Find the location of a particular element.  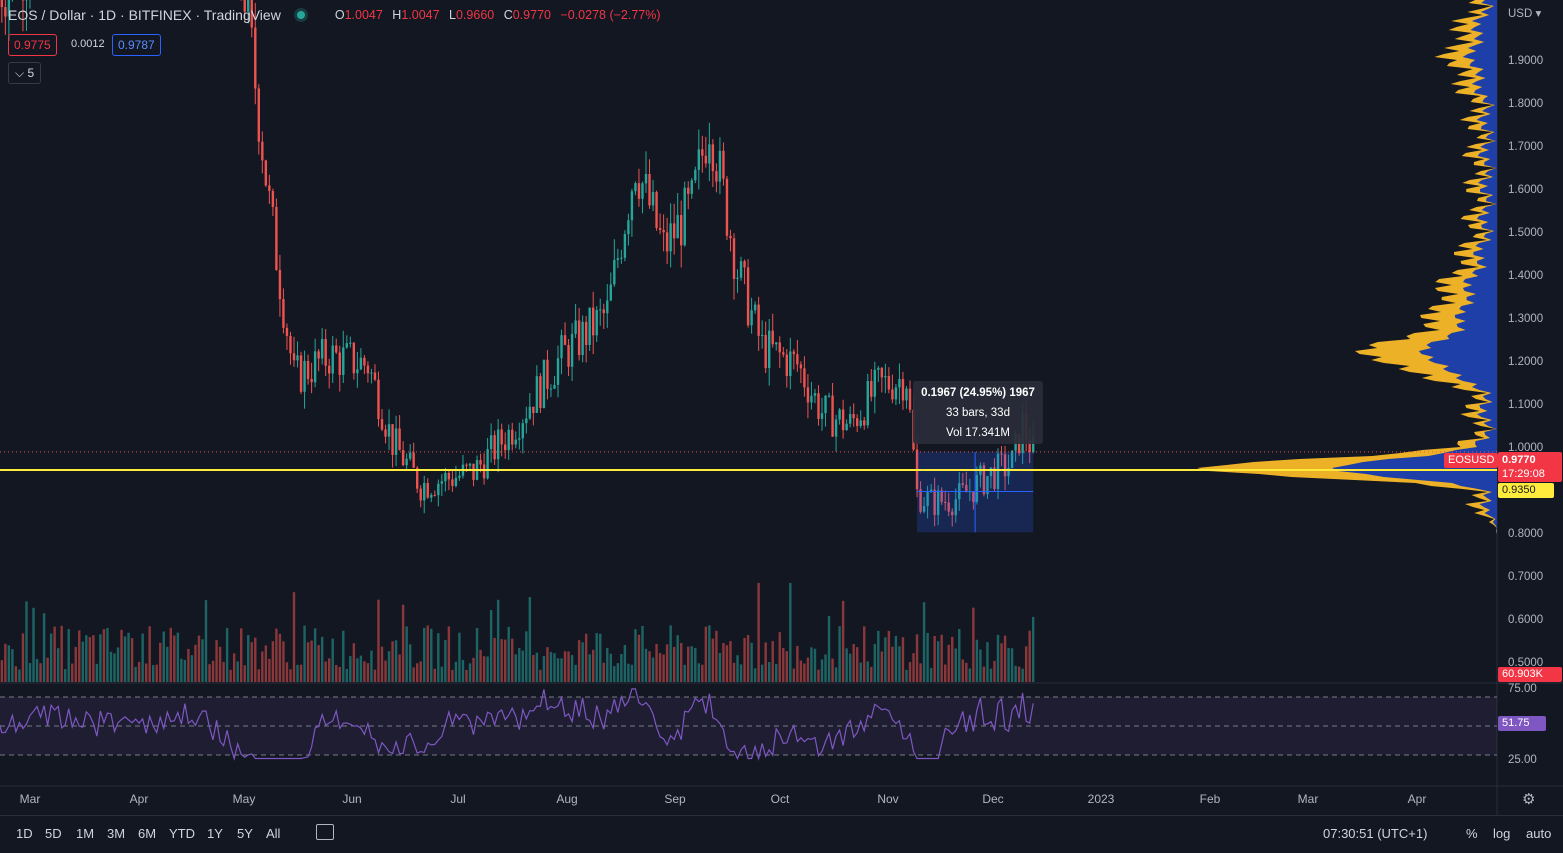

auto-scale-toggle: auto is located at coordinates (1538, 833).